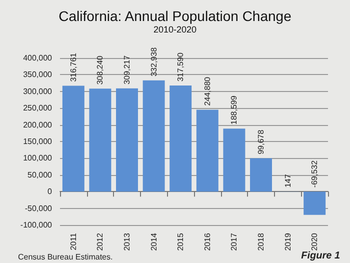 This screenshot has width=350, height=263. Describe the element at coordinates (50, 191) in the screenshot. I see `y-tick-label: 0` at that location.